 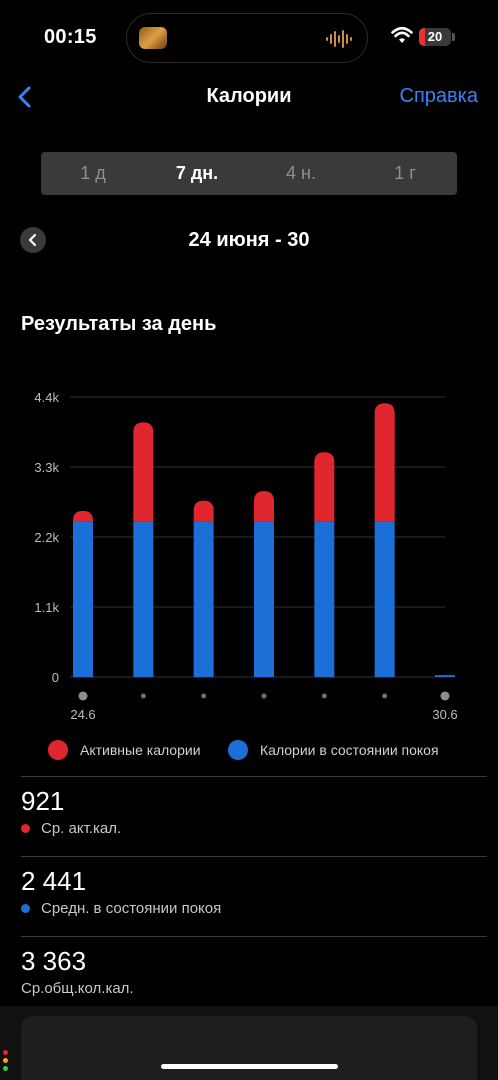 I want to click on dynamic-island, so click(x=247, y=38).